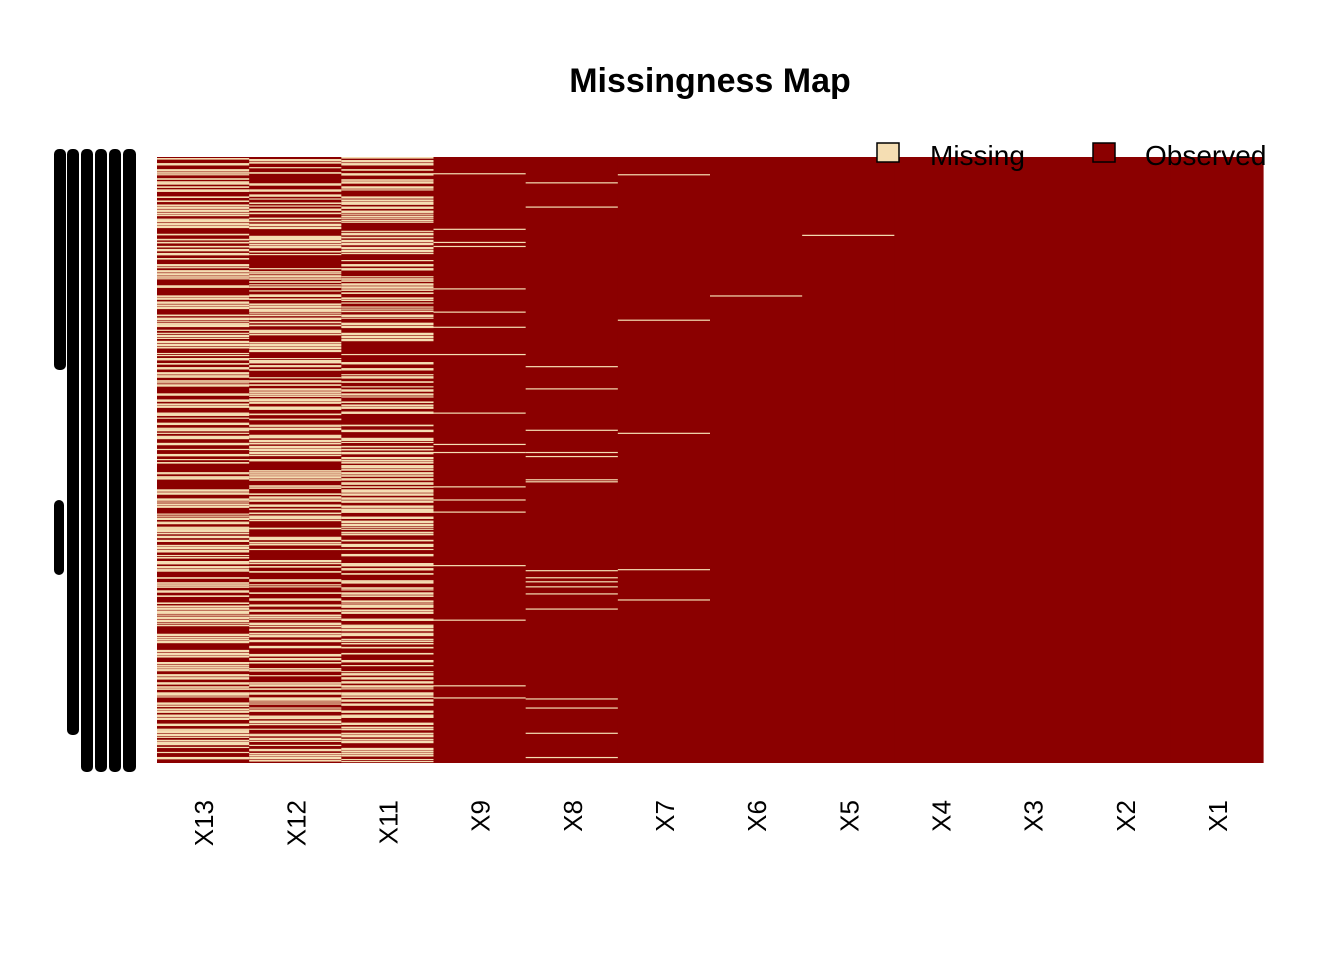  What do you see at coordinates (388, 822) in the screenshot?
I see `x-tick-label-x11: X11` at bounding box center [388, 822].